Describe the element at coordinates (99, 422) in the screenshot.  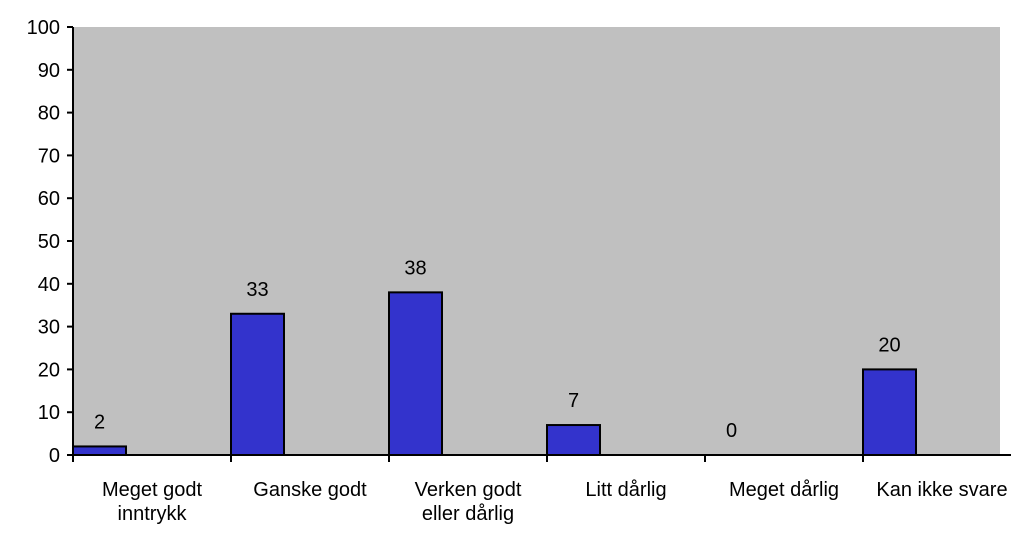
I see `value-label: 2` at that location.